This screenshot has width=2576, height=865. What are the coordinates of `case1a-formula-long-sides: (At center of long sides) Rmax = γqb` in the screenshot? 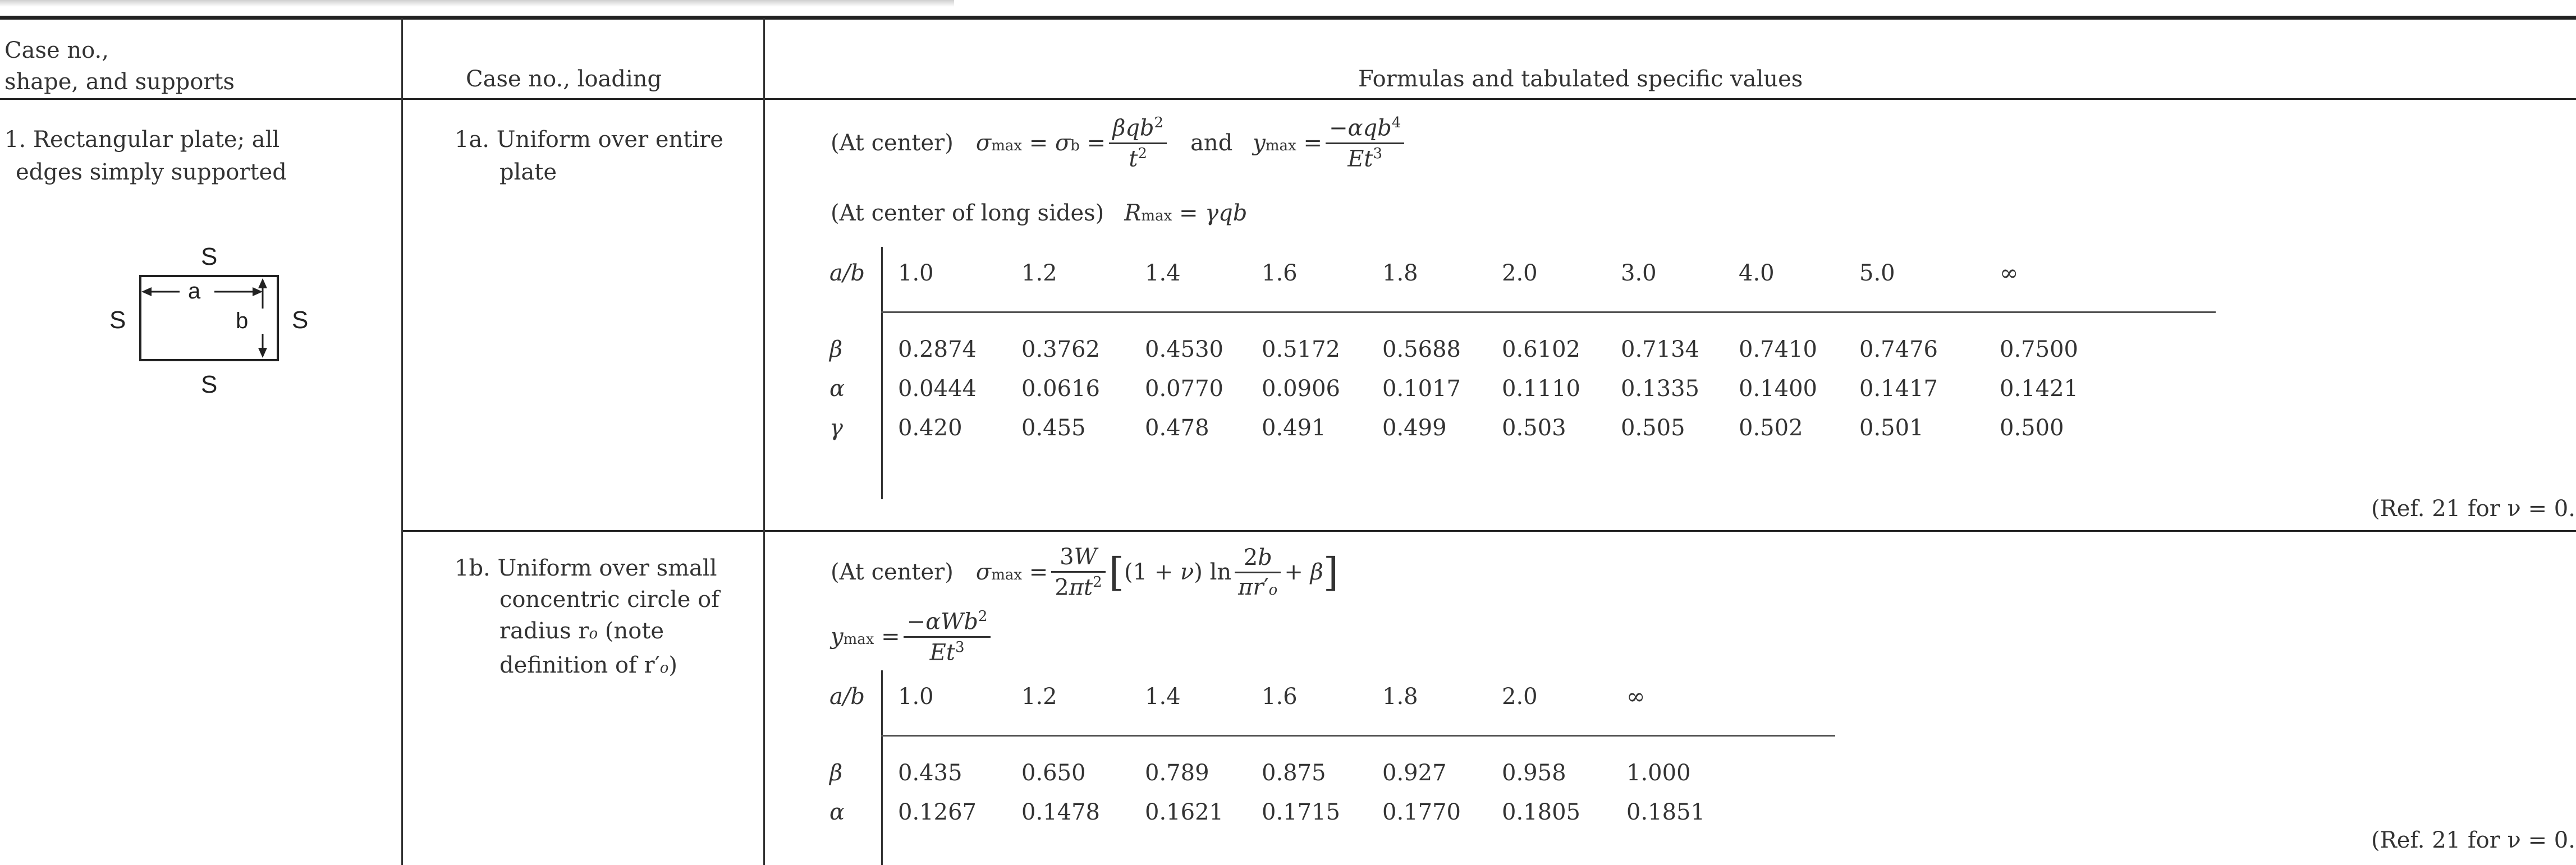 It's located at (1039, 214).